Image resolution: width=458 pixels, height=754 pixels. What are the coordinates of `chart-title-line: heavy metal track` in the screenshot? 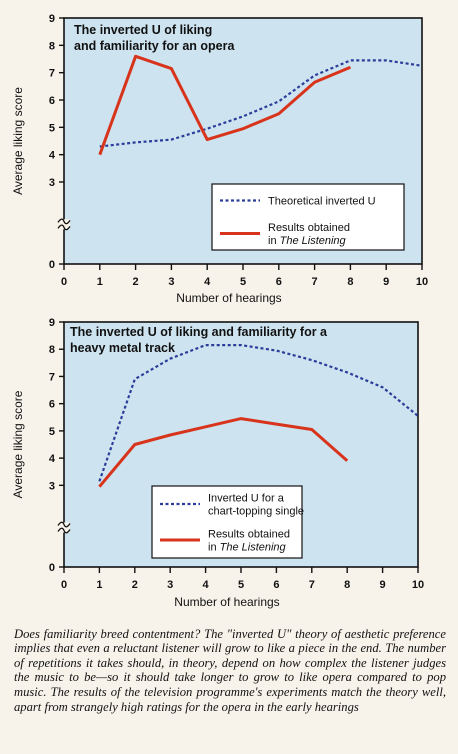 It's located at (122, 348).